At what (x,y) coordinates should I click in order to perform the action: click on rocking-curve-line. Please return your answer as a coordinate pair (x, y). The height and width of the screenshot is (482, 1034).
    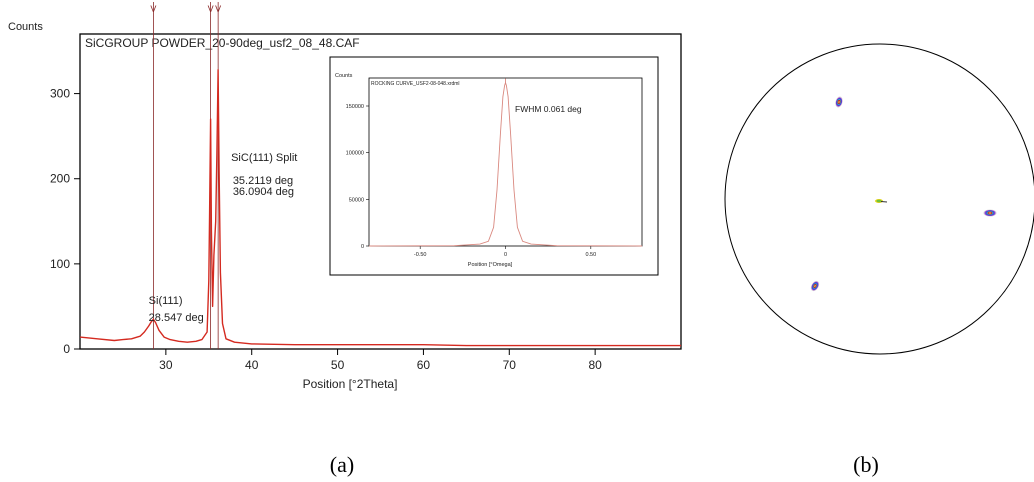
    Looking at the image, I should click on (505, 164).